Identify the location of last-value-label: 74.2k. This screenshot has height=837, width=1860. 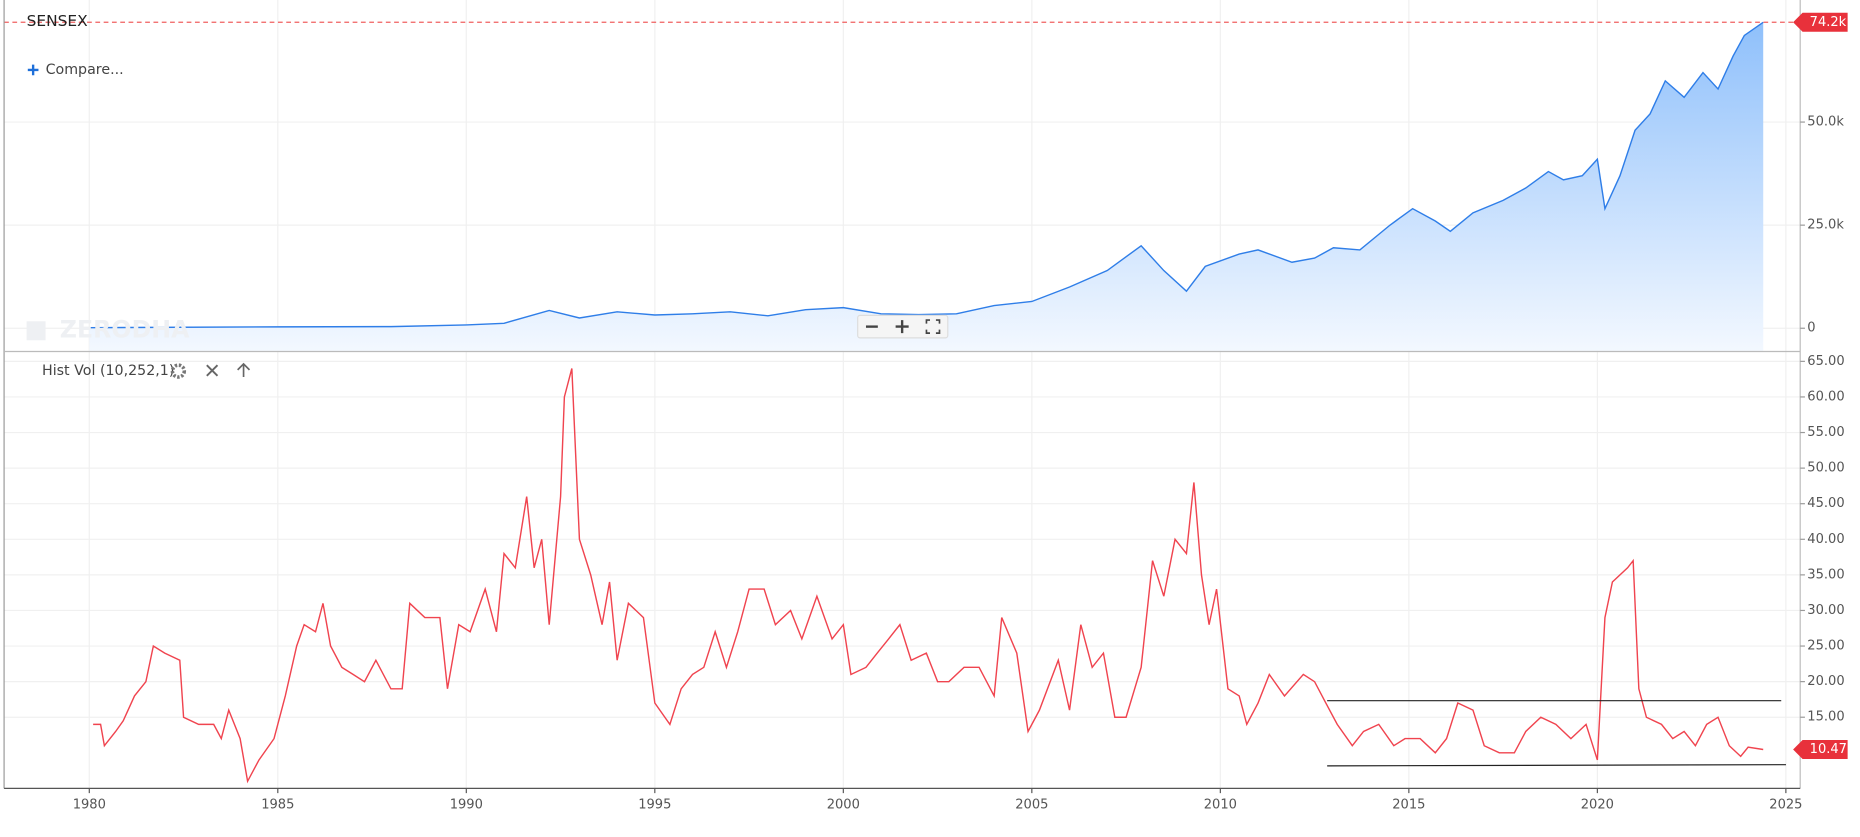
(1828, 22).